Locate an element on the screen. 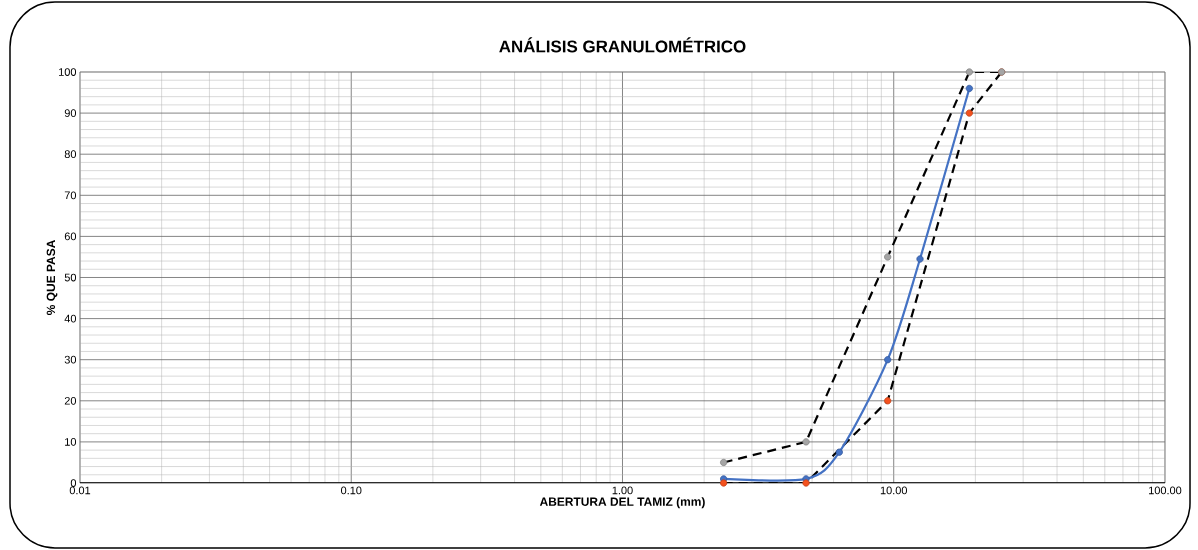 The image size is (1198, 550). y-tick-label: 70 is located at coordinates (70, 195).